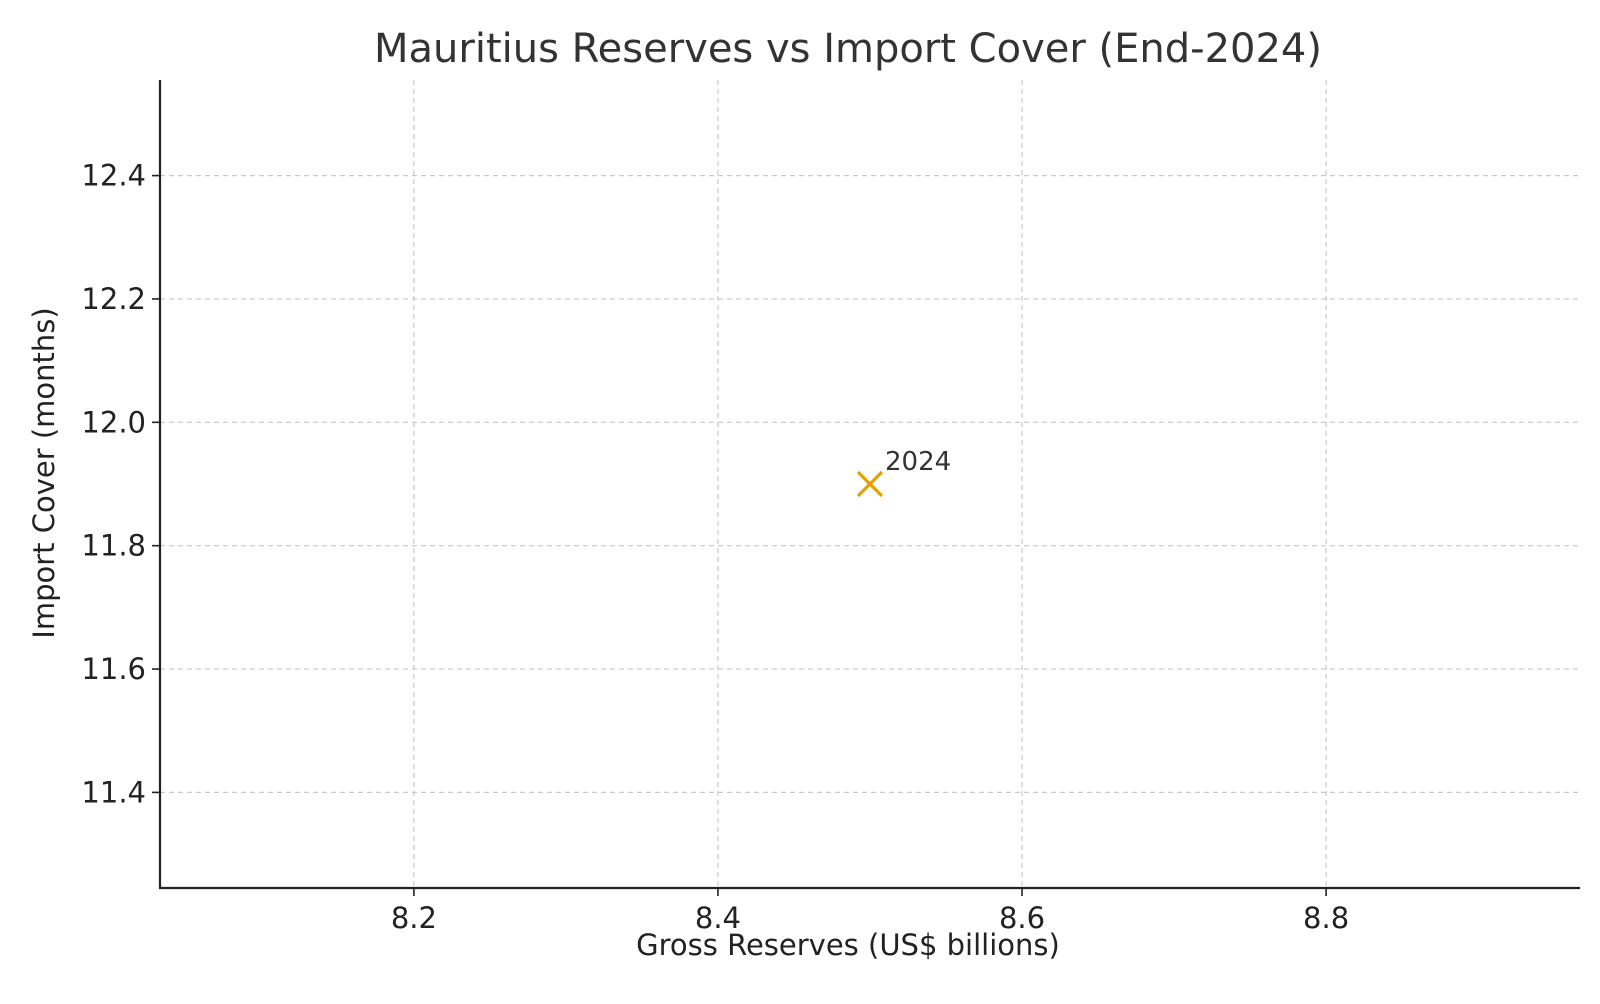 The image size is (1600, 1004). I want to click on y-tick-label: 12.4, so click(113, 176).